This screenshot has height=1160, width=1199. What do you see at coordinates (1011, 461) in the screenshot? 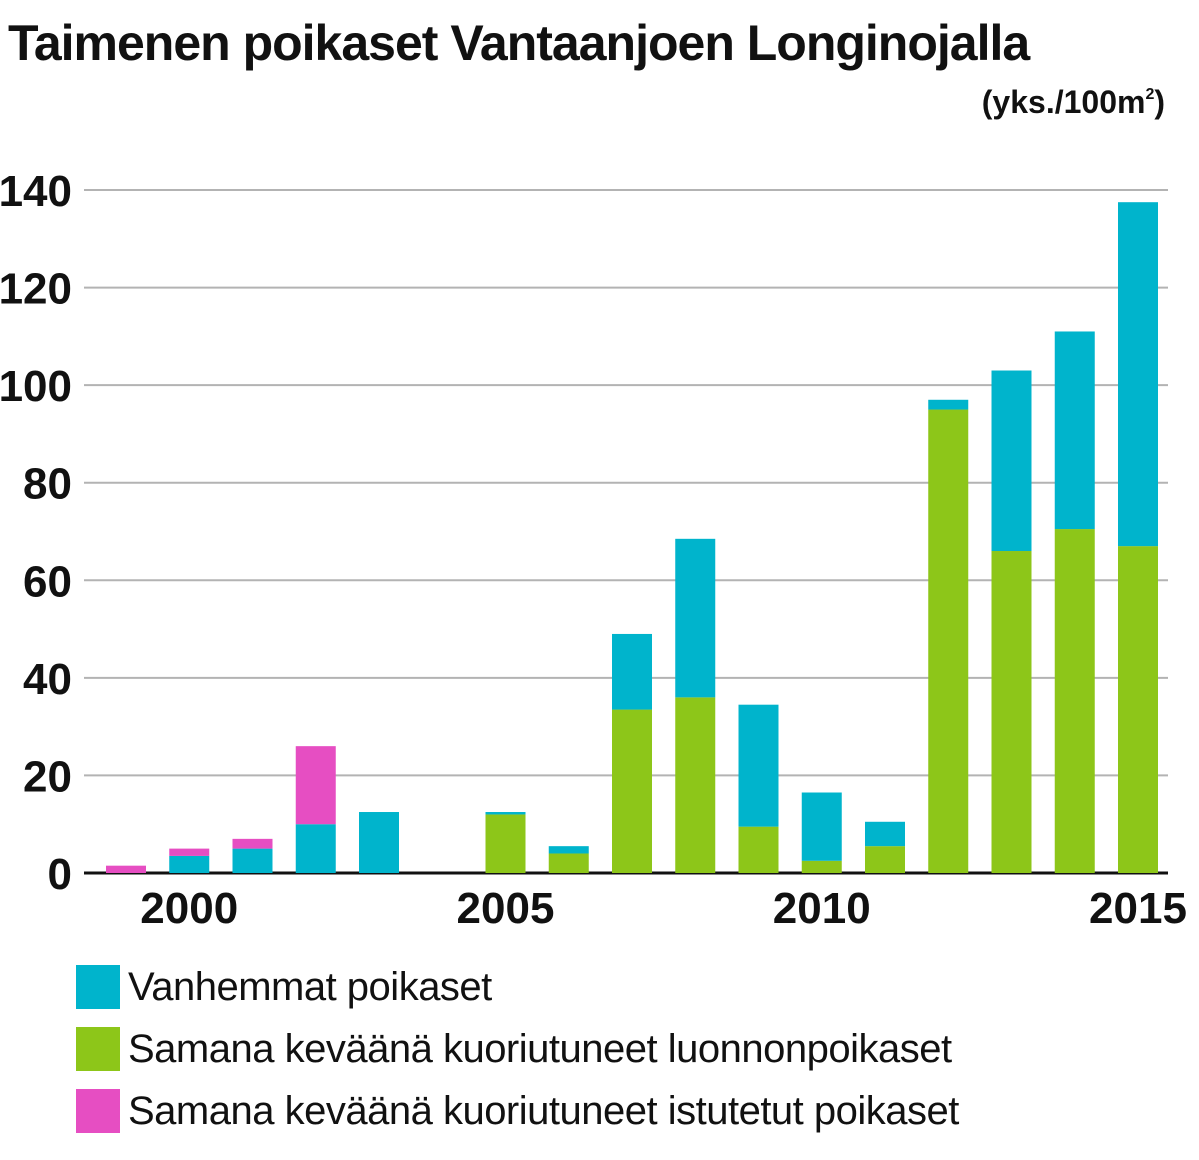
I see `bar-2013-older` at bounding box center [1011, 461].